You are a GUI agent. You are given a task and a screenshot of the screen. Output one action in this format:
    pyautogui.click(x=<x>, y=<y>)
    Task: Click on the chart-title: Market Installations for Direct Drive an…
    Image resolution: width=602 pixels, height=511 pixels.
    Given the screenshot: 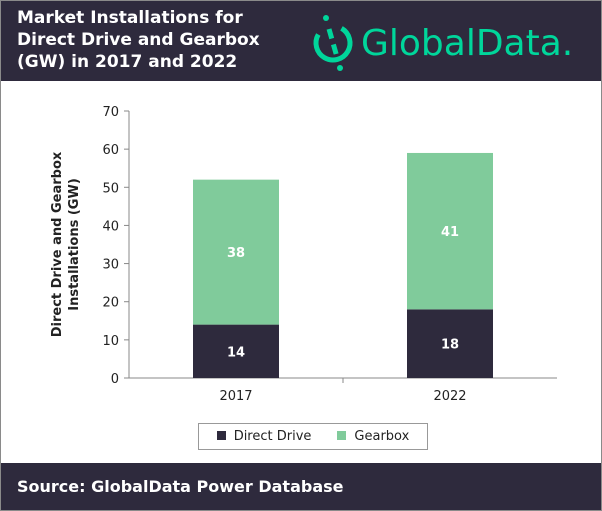 What is the action you would take?
    pyautogui.click(x=138, y=40)
    